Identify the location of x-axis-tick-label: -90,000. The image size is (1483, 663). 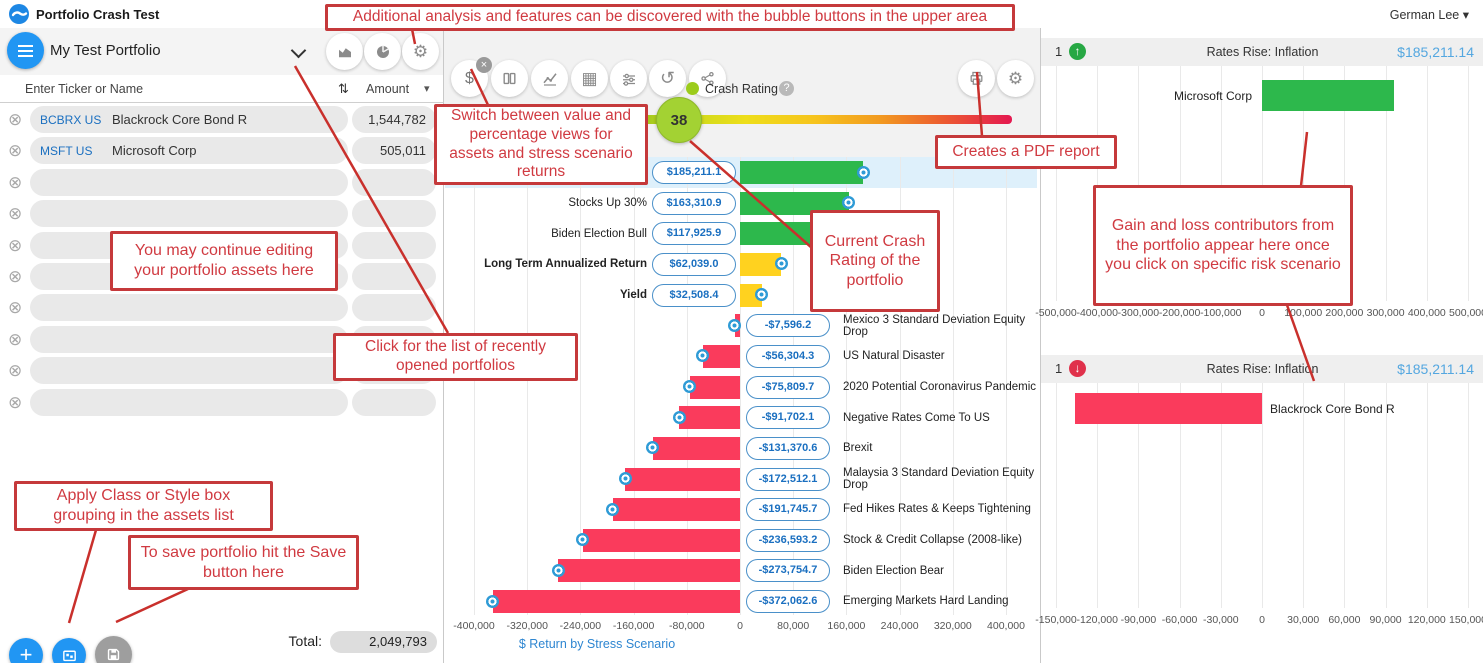
(1138, 620).